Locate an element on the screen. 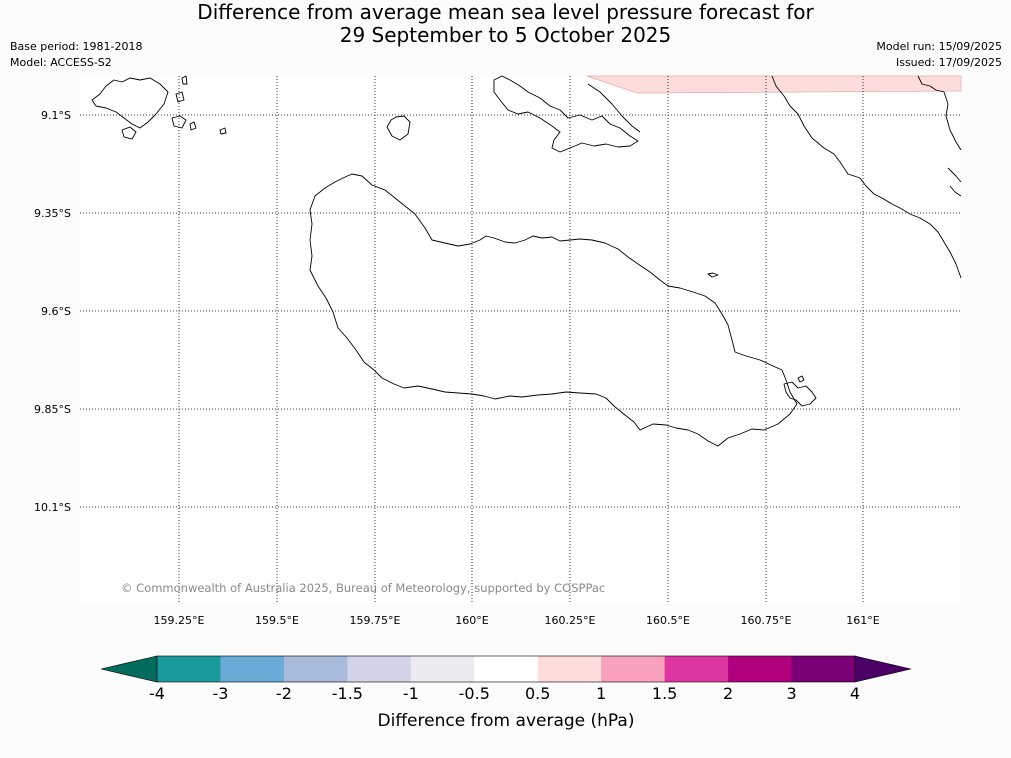  lat-label-4: 9.85°S is located at coordinates (52, 409).